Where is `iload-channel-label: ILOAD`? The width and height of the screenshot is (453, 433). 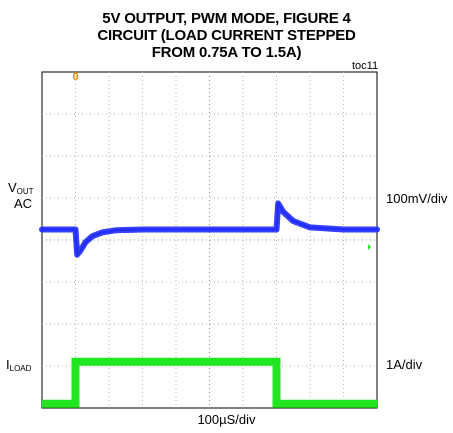 iload-channel-label: ILOAD is located at coordinates (18, 366).